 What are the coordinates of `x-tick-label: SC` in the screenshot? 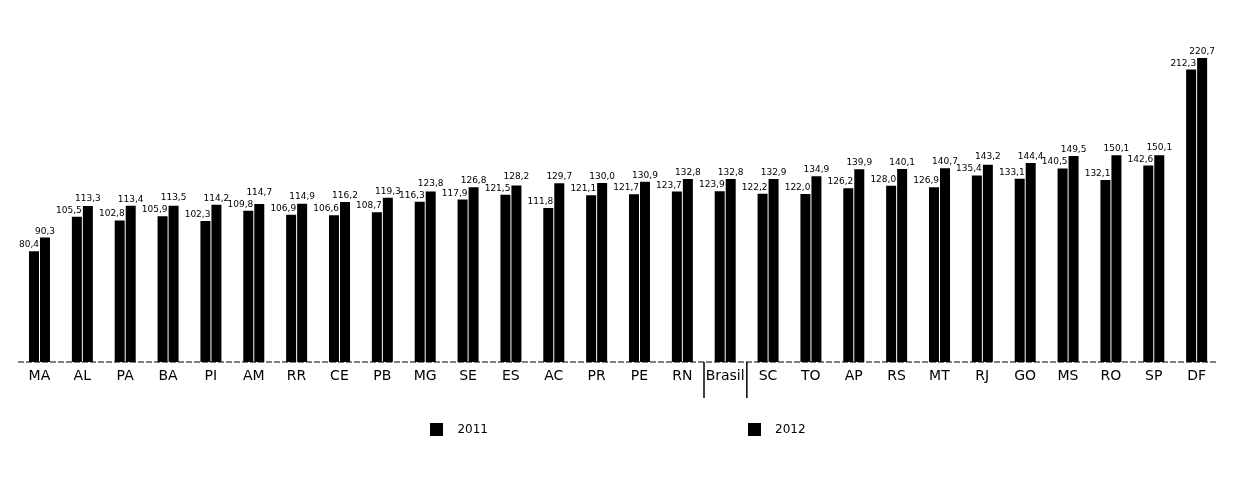 It's located at (768, 374).